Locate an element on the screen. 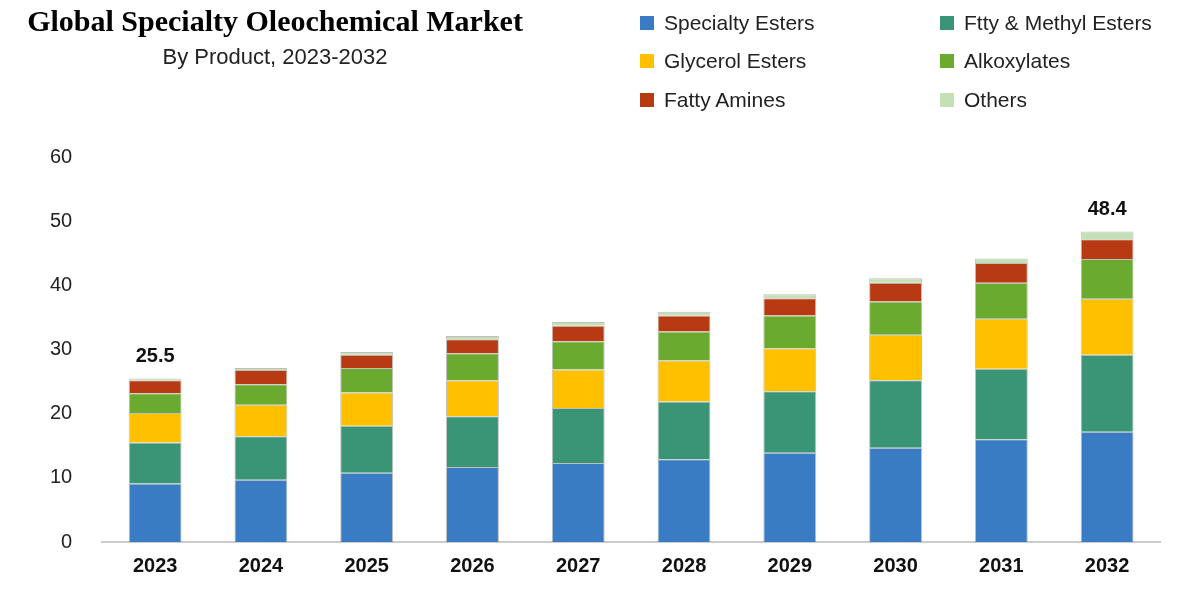 The width and height of the screenshot is (1200, 600). x-tick-label: 2023 is located at coordinates (155, 564).